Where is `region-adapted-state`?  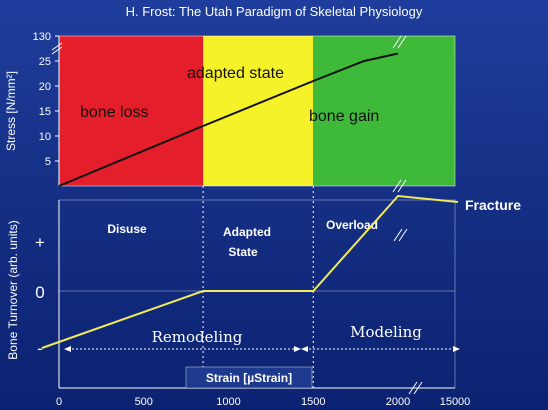 region-adapted-state is located at coordinates (258, 111).